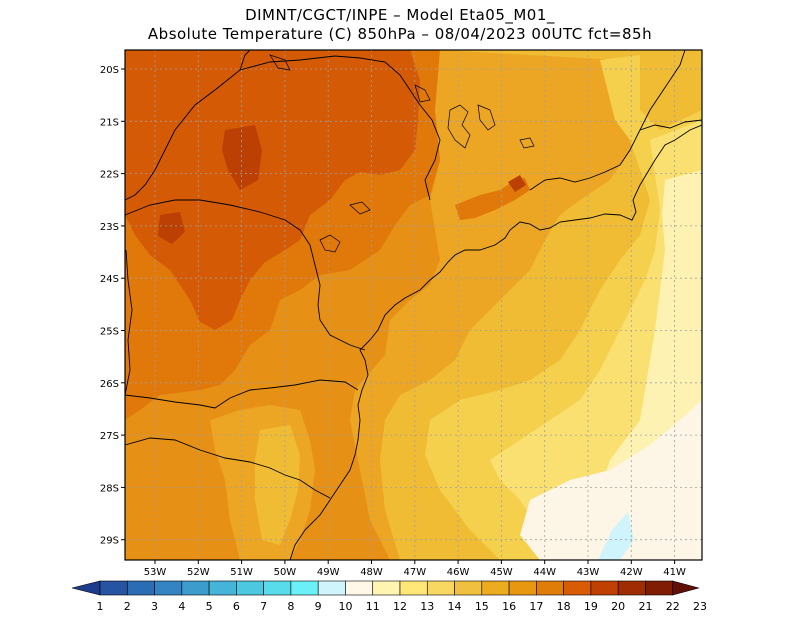  Describe the element at coordinates (673, 606) in the screenshot. I see `colorbar-label: 22` at that location.